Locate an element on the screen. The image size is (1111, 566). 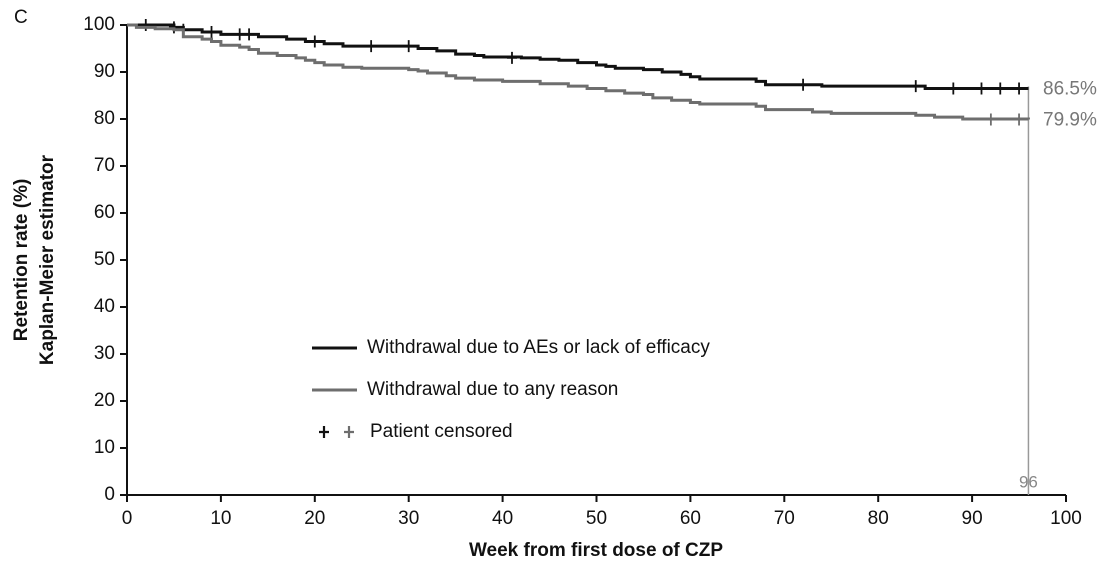
y-tick-label: 30 is located at coordinates (104, 353).